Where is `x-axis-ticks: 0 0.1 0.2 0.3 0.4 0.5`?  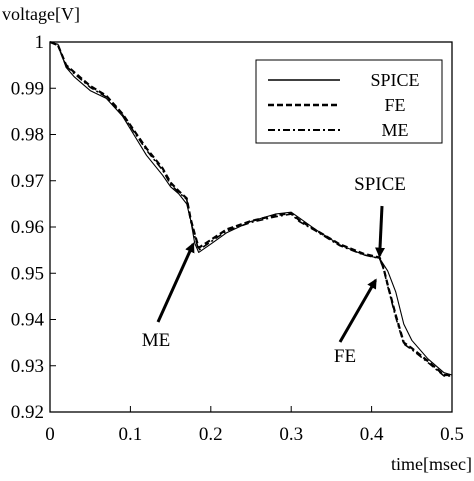
x-axis-ticks: 0 0.1 0.2 0.3 0.4 0.5 is located at coordinates (254, 425).